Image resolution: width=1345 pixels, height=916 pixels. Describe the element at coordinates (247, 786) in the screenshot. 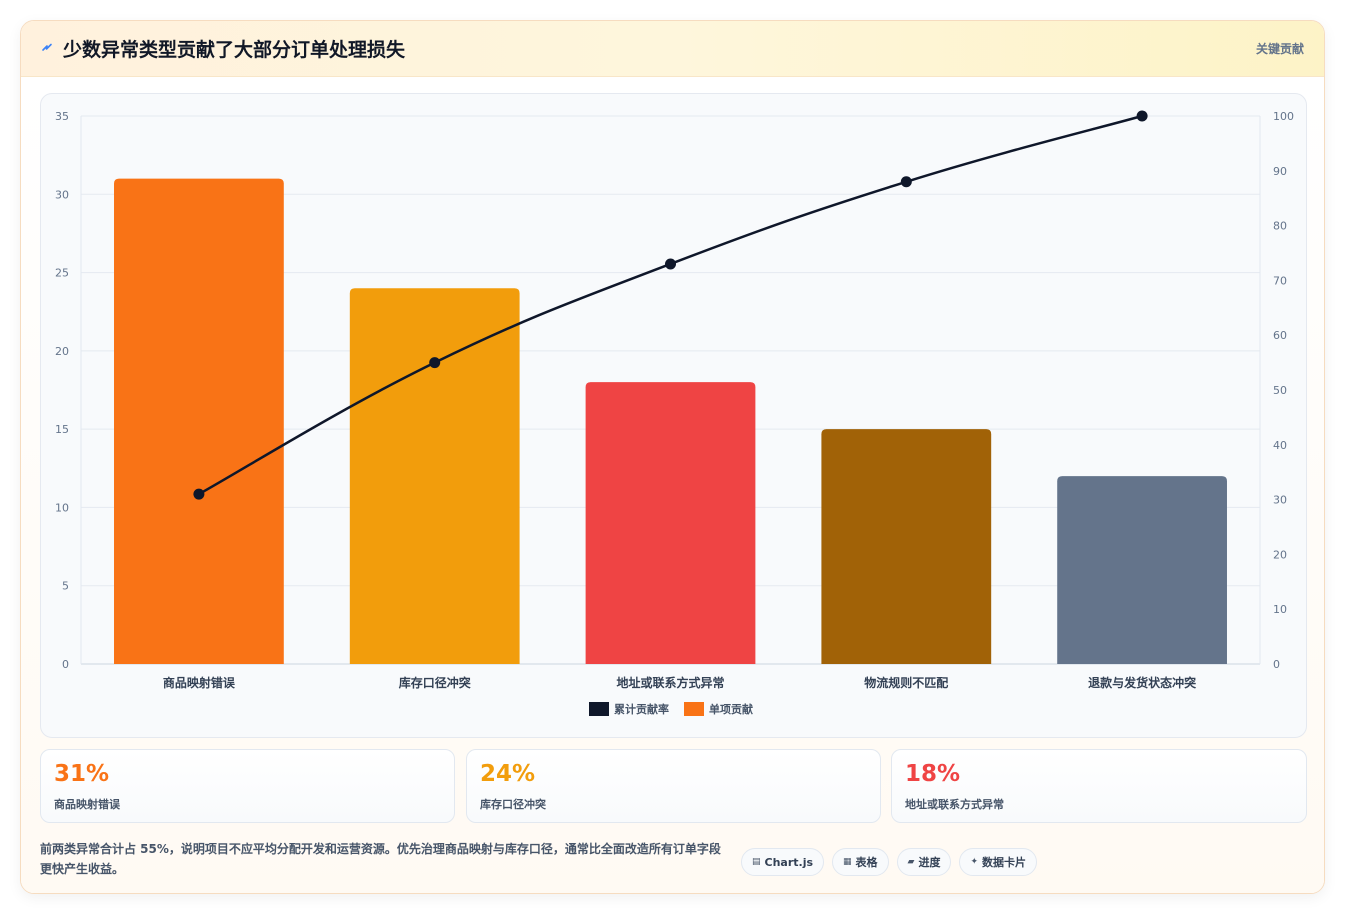

I see `stat-card-1: 31% 商品映射错误` at that location.